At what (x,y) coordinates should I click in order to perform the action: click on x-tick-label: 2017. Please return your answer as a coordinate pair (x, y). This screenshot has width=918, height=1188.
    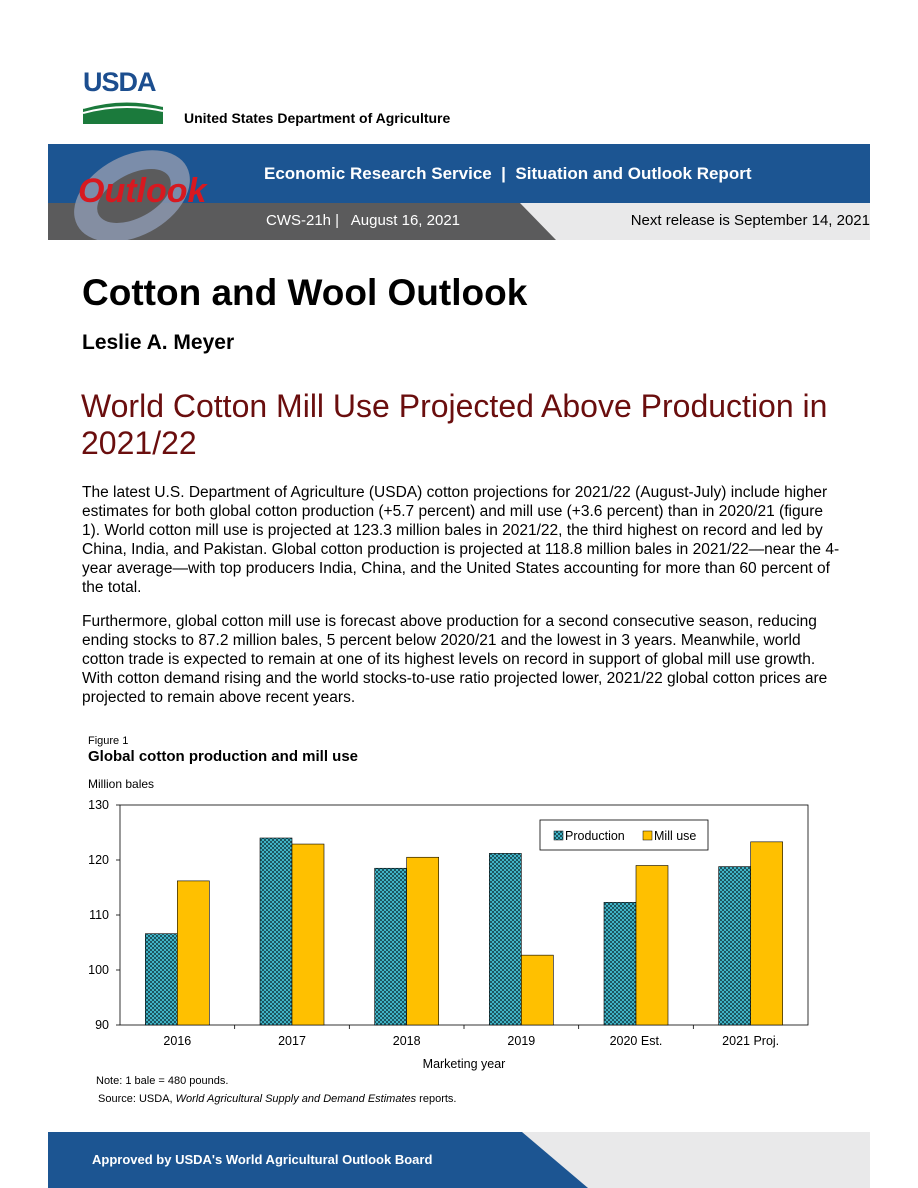
    Looking at the image, I should click on (292, 1041).